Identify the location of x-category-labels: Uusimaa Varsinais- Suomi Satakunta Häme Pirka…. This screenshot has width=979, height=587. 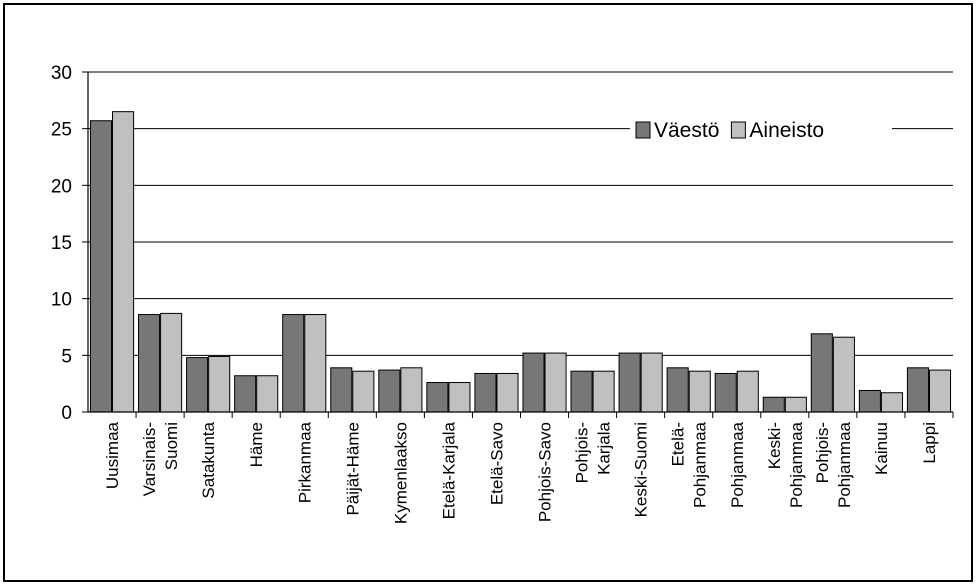
(521, 472).